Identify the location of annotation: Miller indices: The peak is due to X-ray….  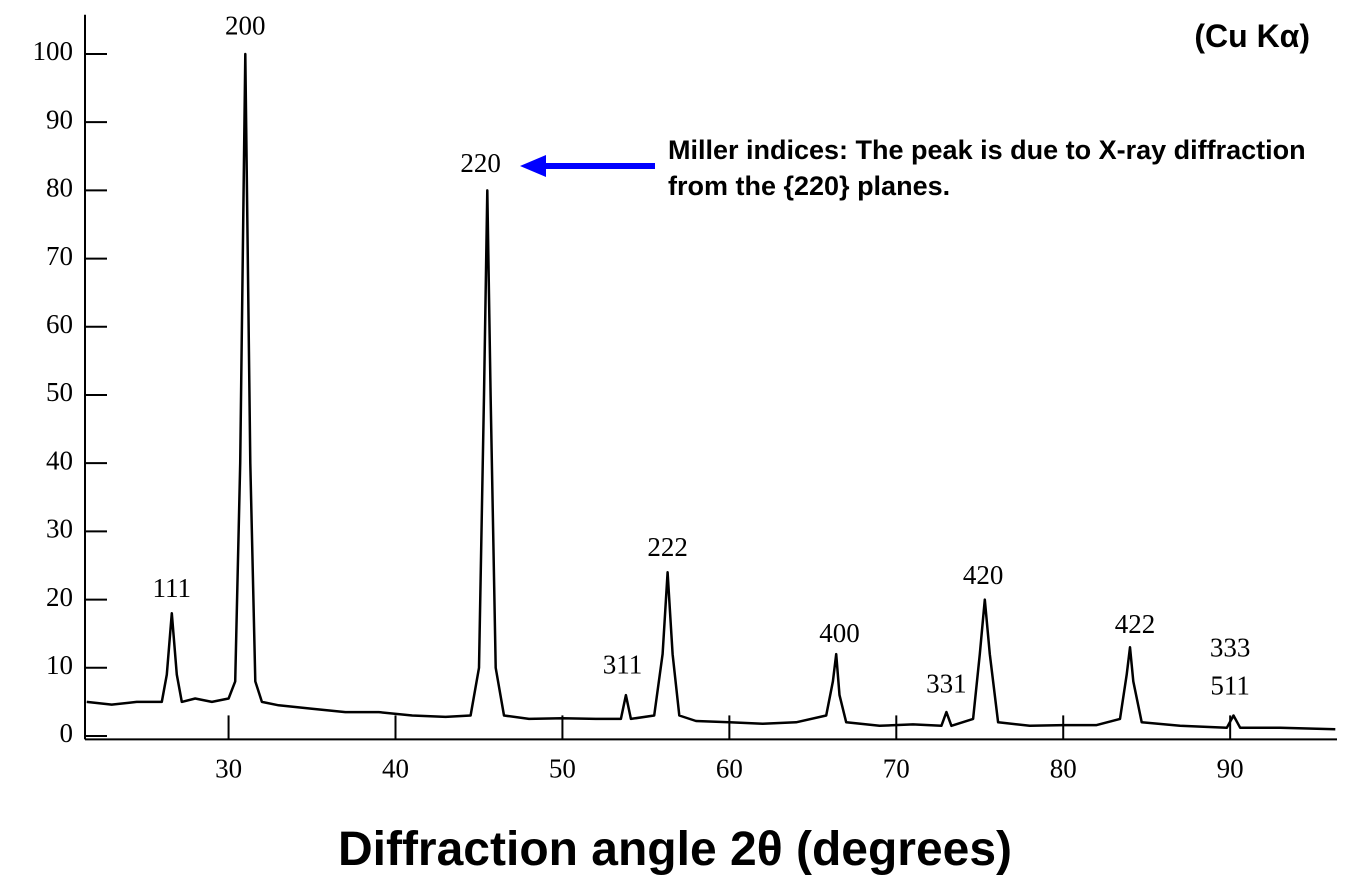
(987, 168).